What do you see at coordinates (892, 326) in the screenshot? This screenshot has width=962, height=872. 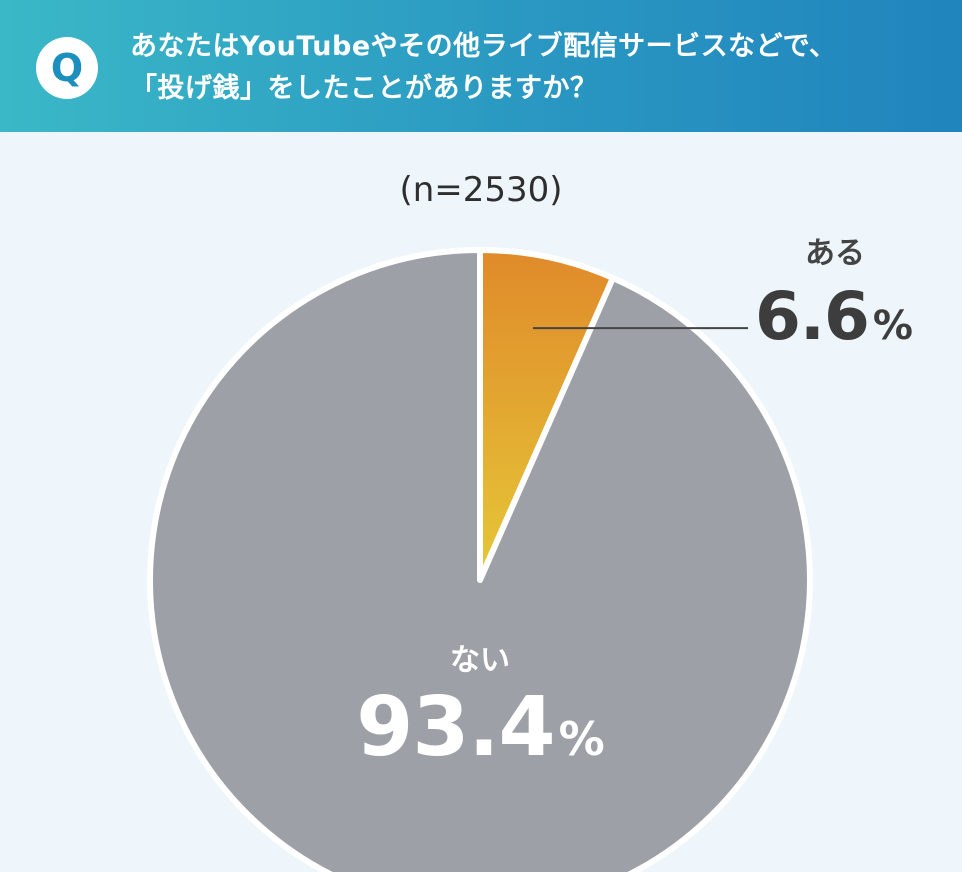 I see `slice-value-aru-unit: %` at bounding box center [892, 326].